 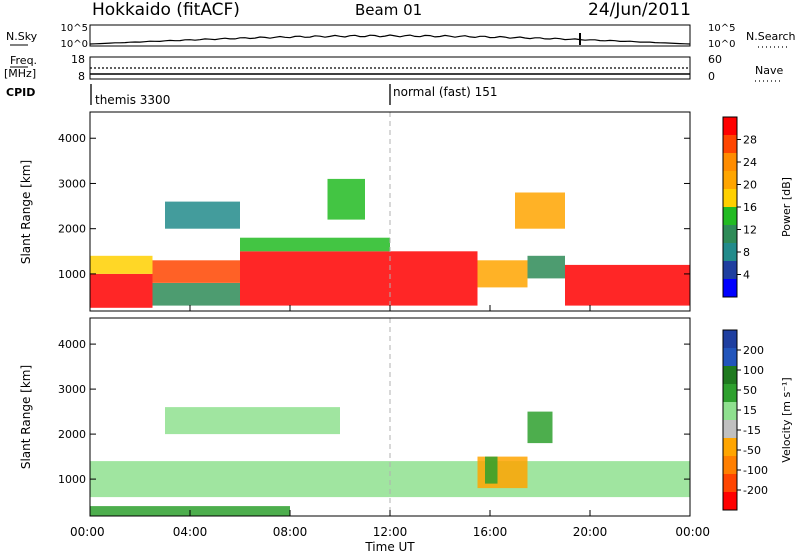 I want to click on freq-panel: Freq. [MHz] 18 8 60 0 Nave, so click(x=393, y=68).